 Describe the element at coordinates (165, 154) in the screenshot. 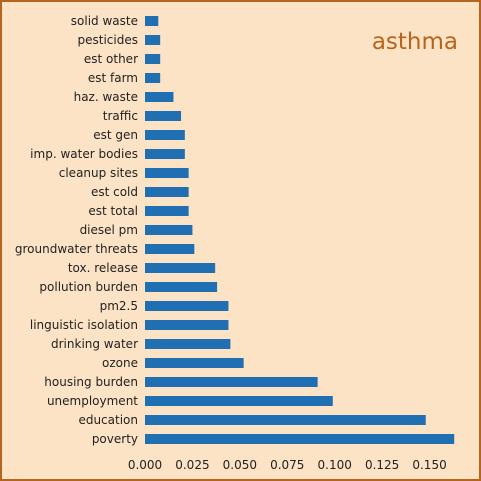

I see `bar-imp-water-bodies` at that location.